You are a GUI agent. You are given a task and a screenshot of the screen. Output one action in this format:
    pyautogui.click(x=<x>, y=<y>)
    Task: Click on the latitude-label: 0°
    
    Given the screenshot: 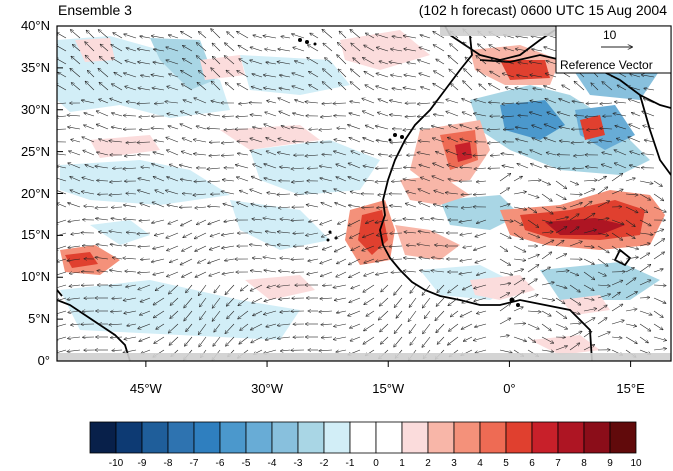 What is the action you would take?
    pyautogui.click(x=43, y=360)
    